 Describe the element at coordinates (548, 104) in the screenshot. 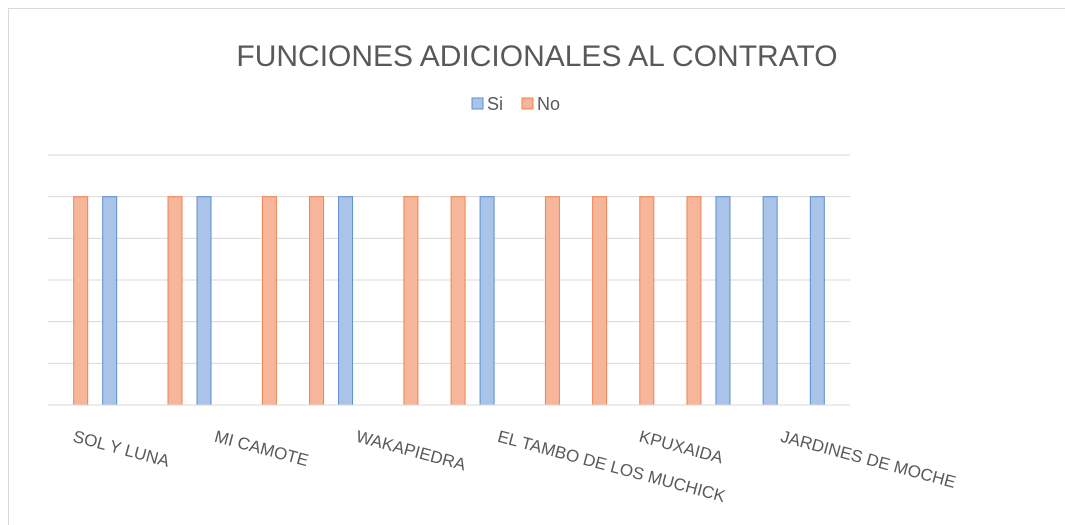

I see `legend-label: No` at that location.